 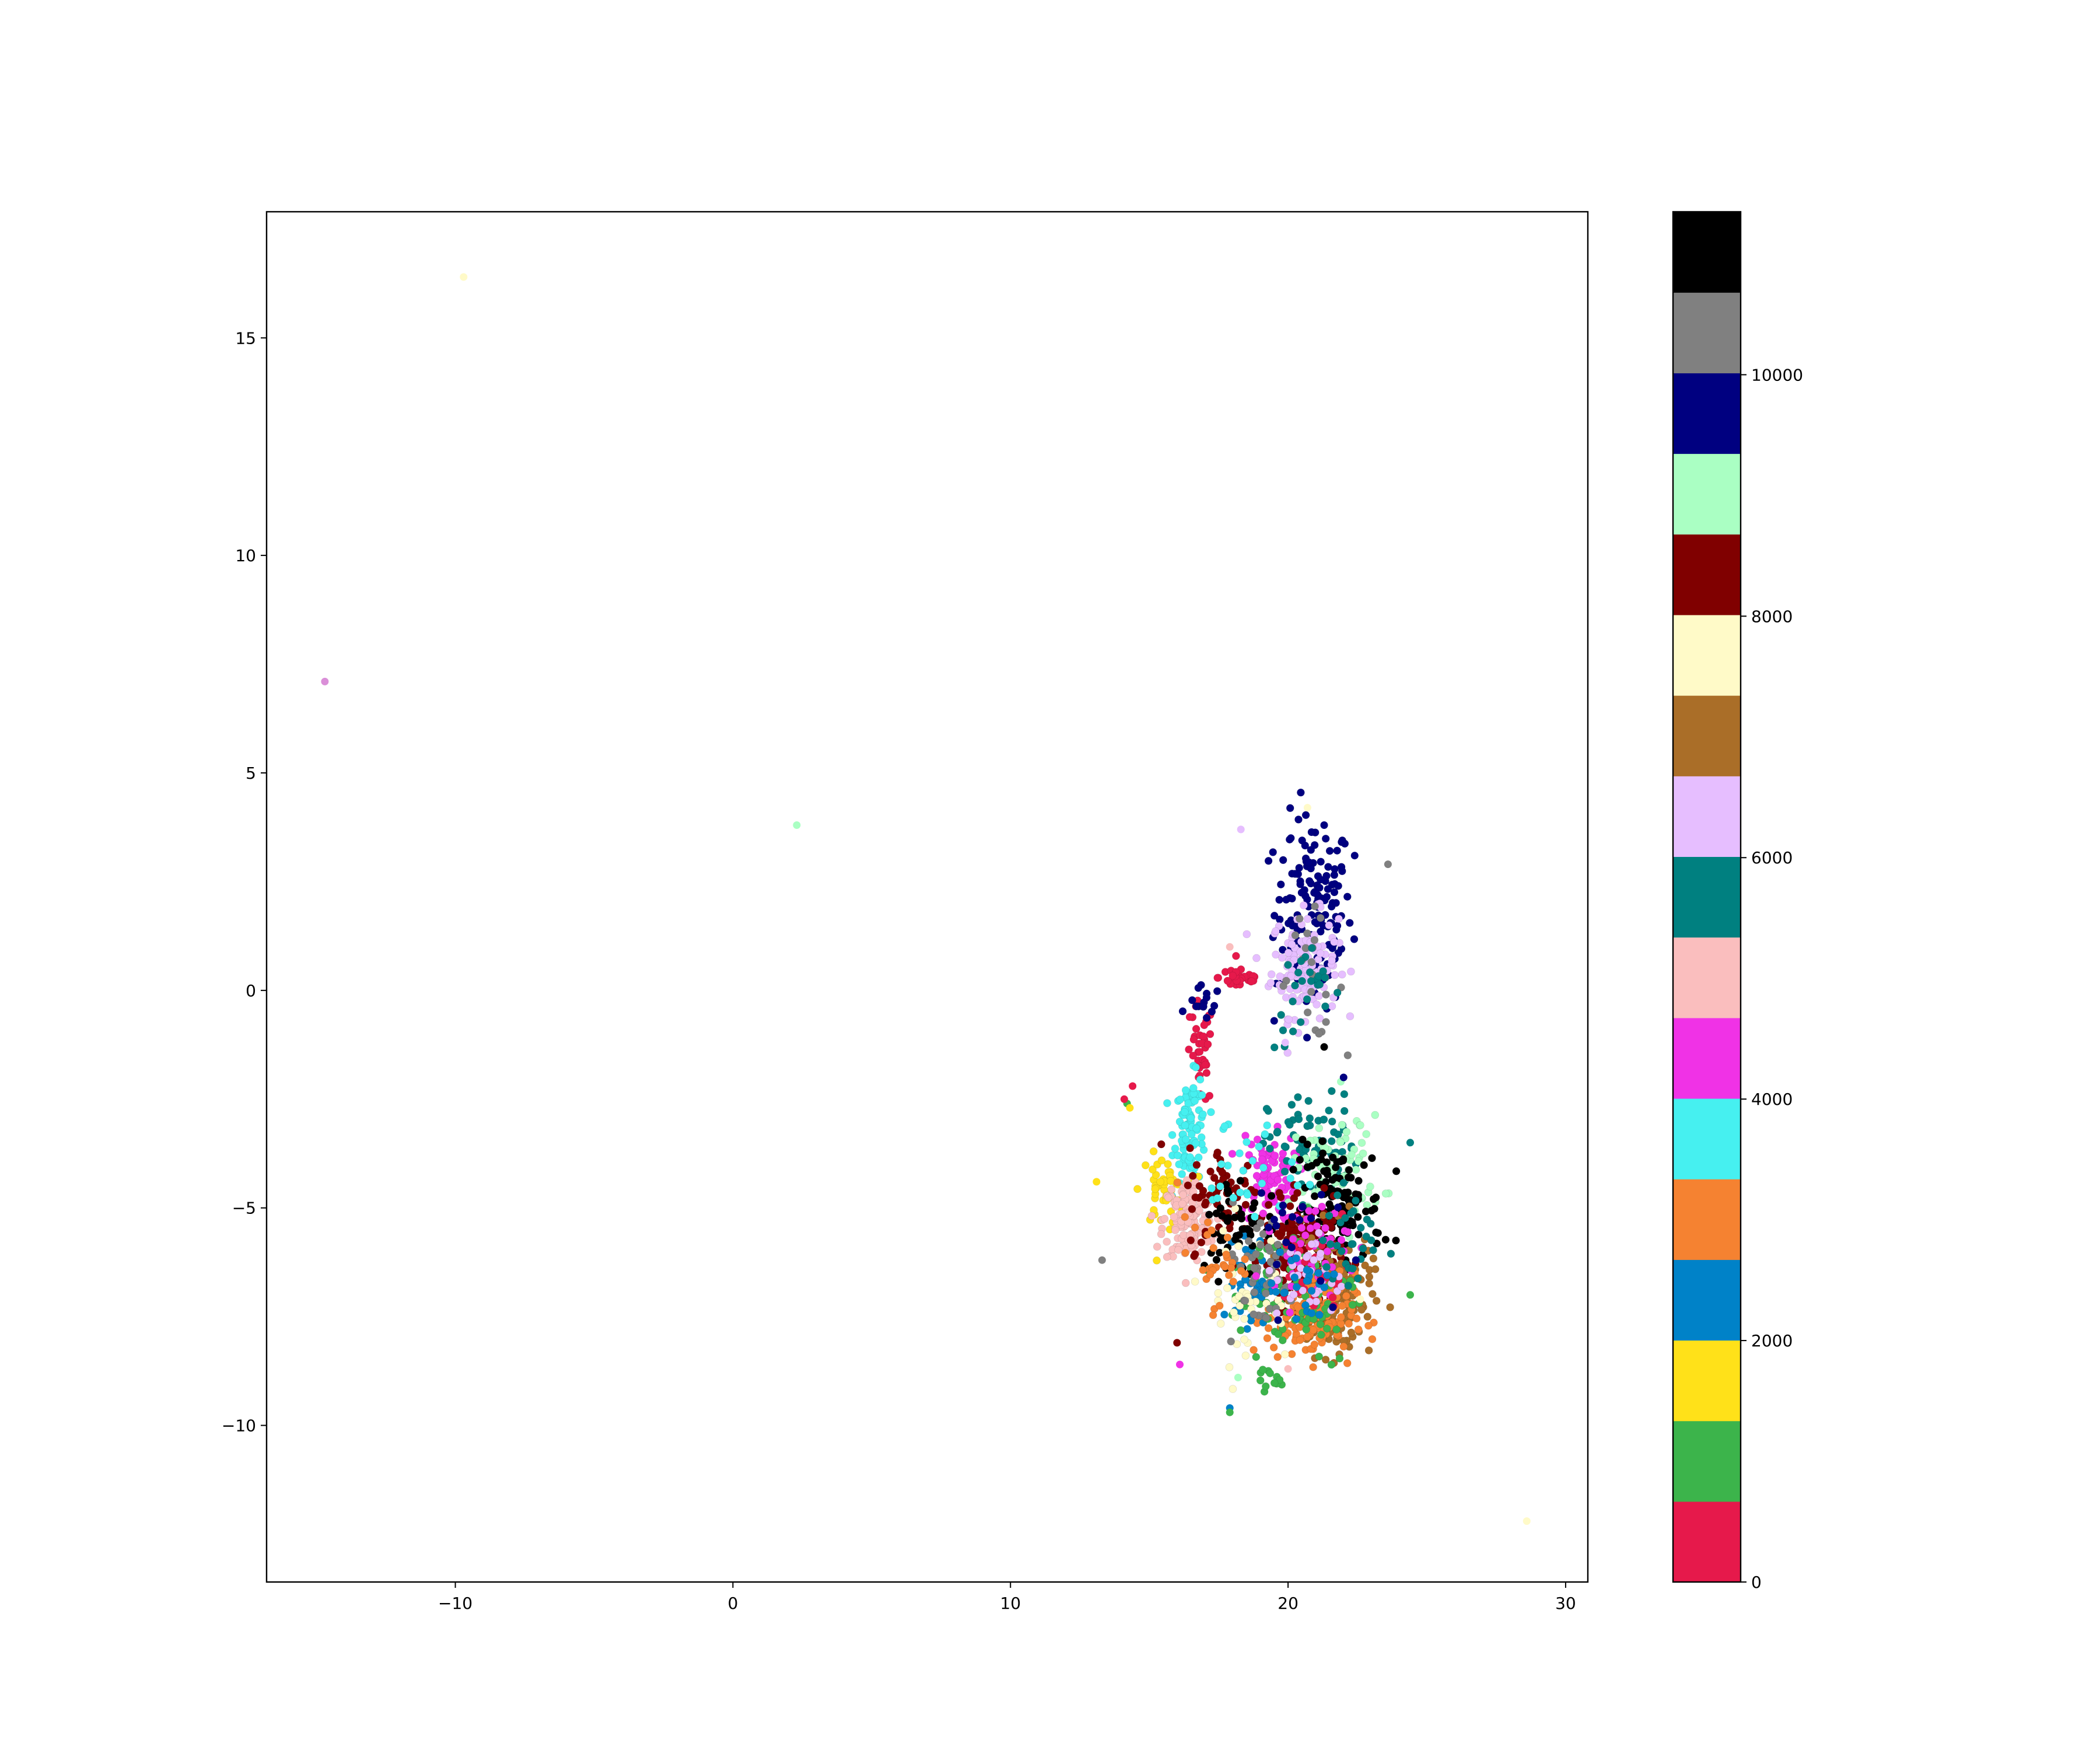 I want to click on y-axis: −10 −5 0 5 10 15, so click(x=244, y=882).